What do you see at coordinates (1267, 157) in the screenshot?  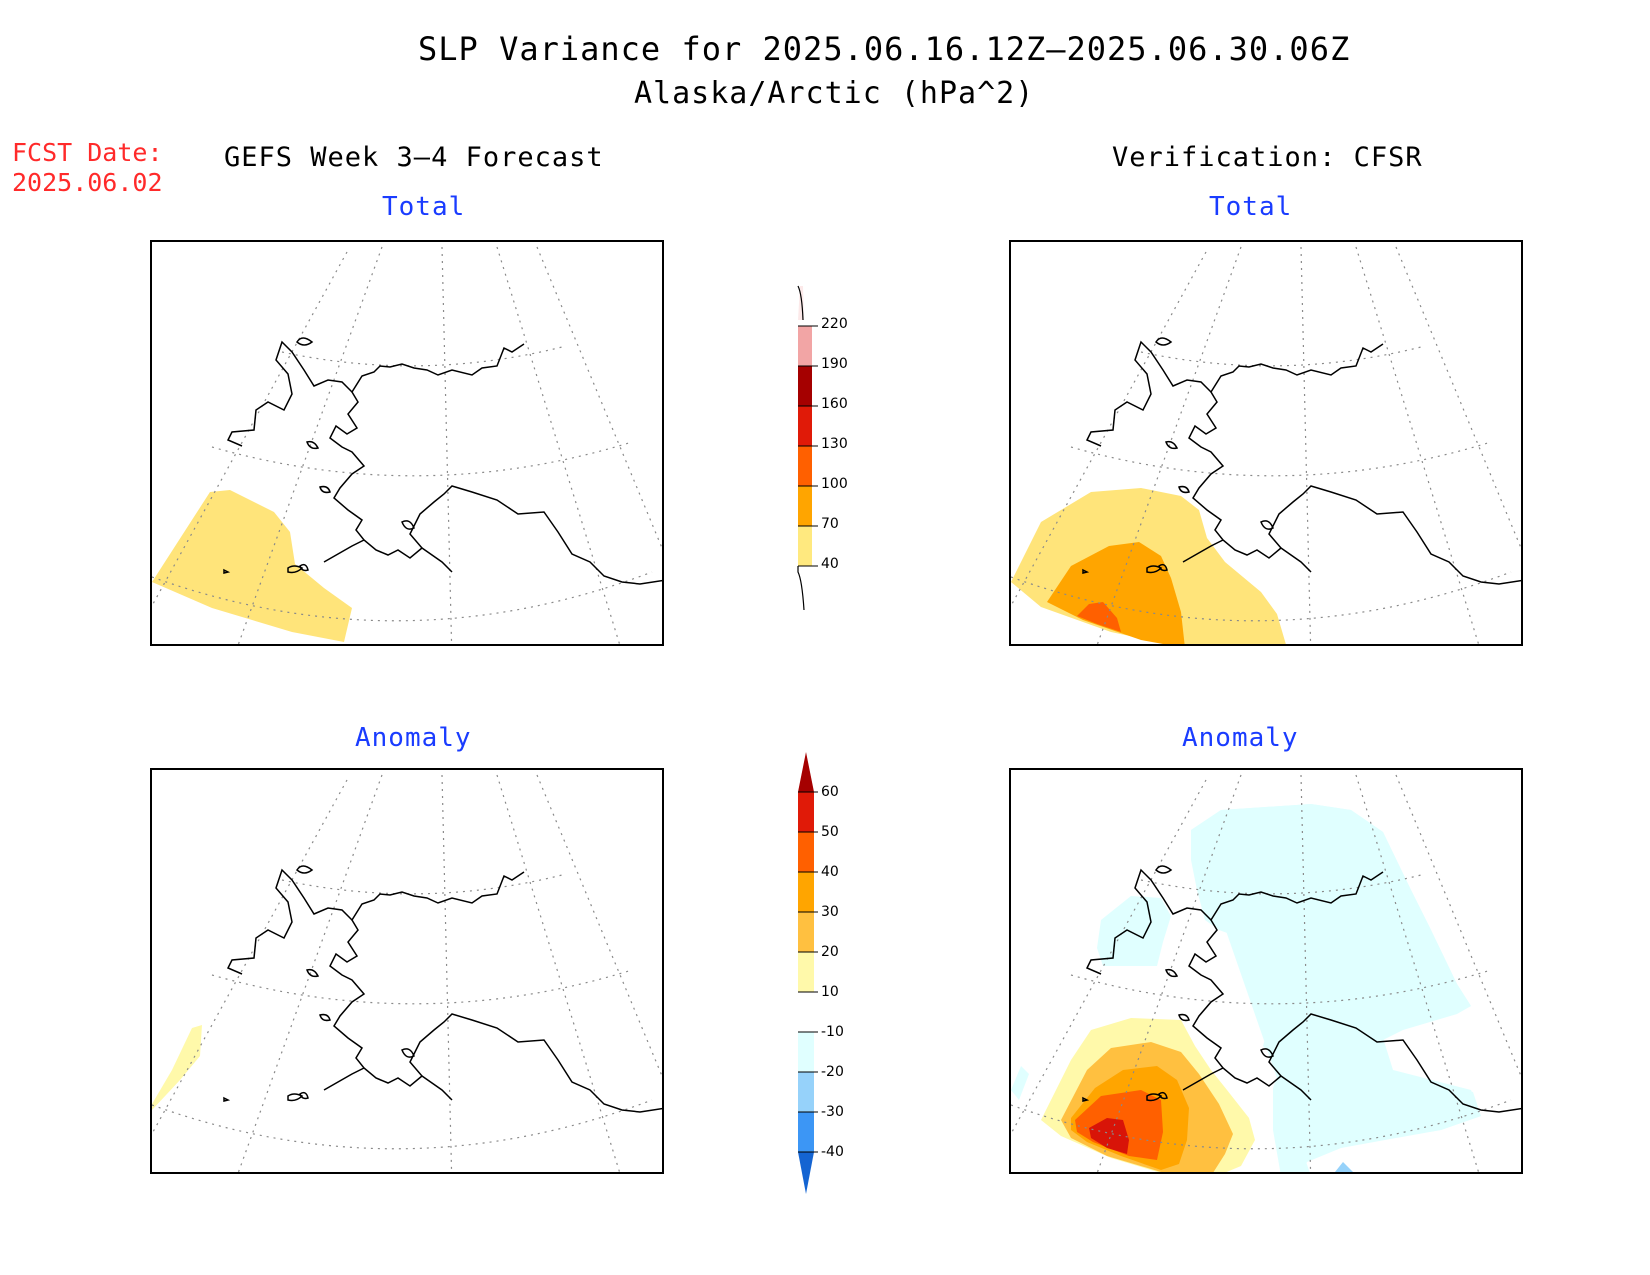 I see `verification-column-title: Verification: CFSR` at bounding box center [1267, 157].